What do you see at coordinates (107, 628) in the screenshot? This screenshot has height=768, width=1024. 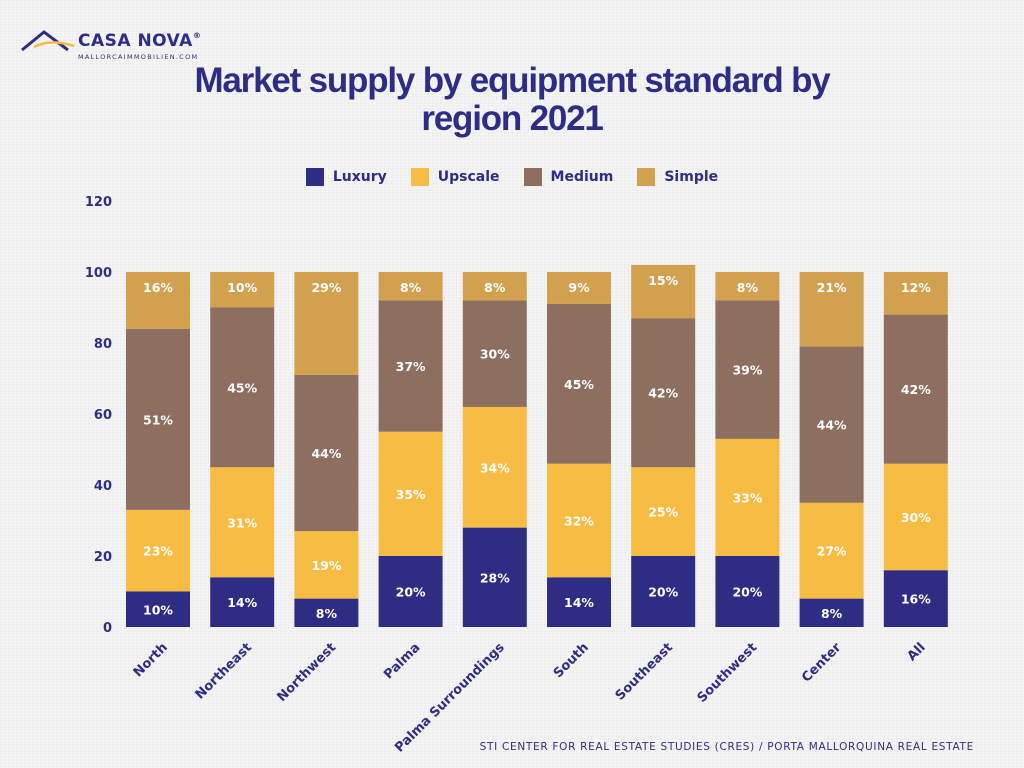 I see `y-tick-label: 0` at bounding box center [107, 628].